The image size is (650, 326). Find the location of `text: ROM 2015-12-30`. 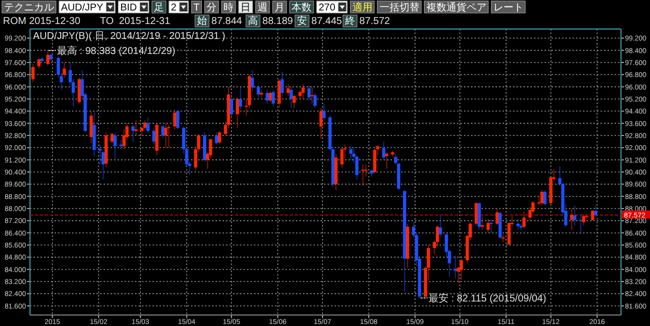

text: ROM 2015-12-30 is located at coordinates (42, 21).